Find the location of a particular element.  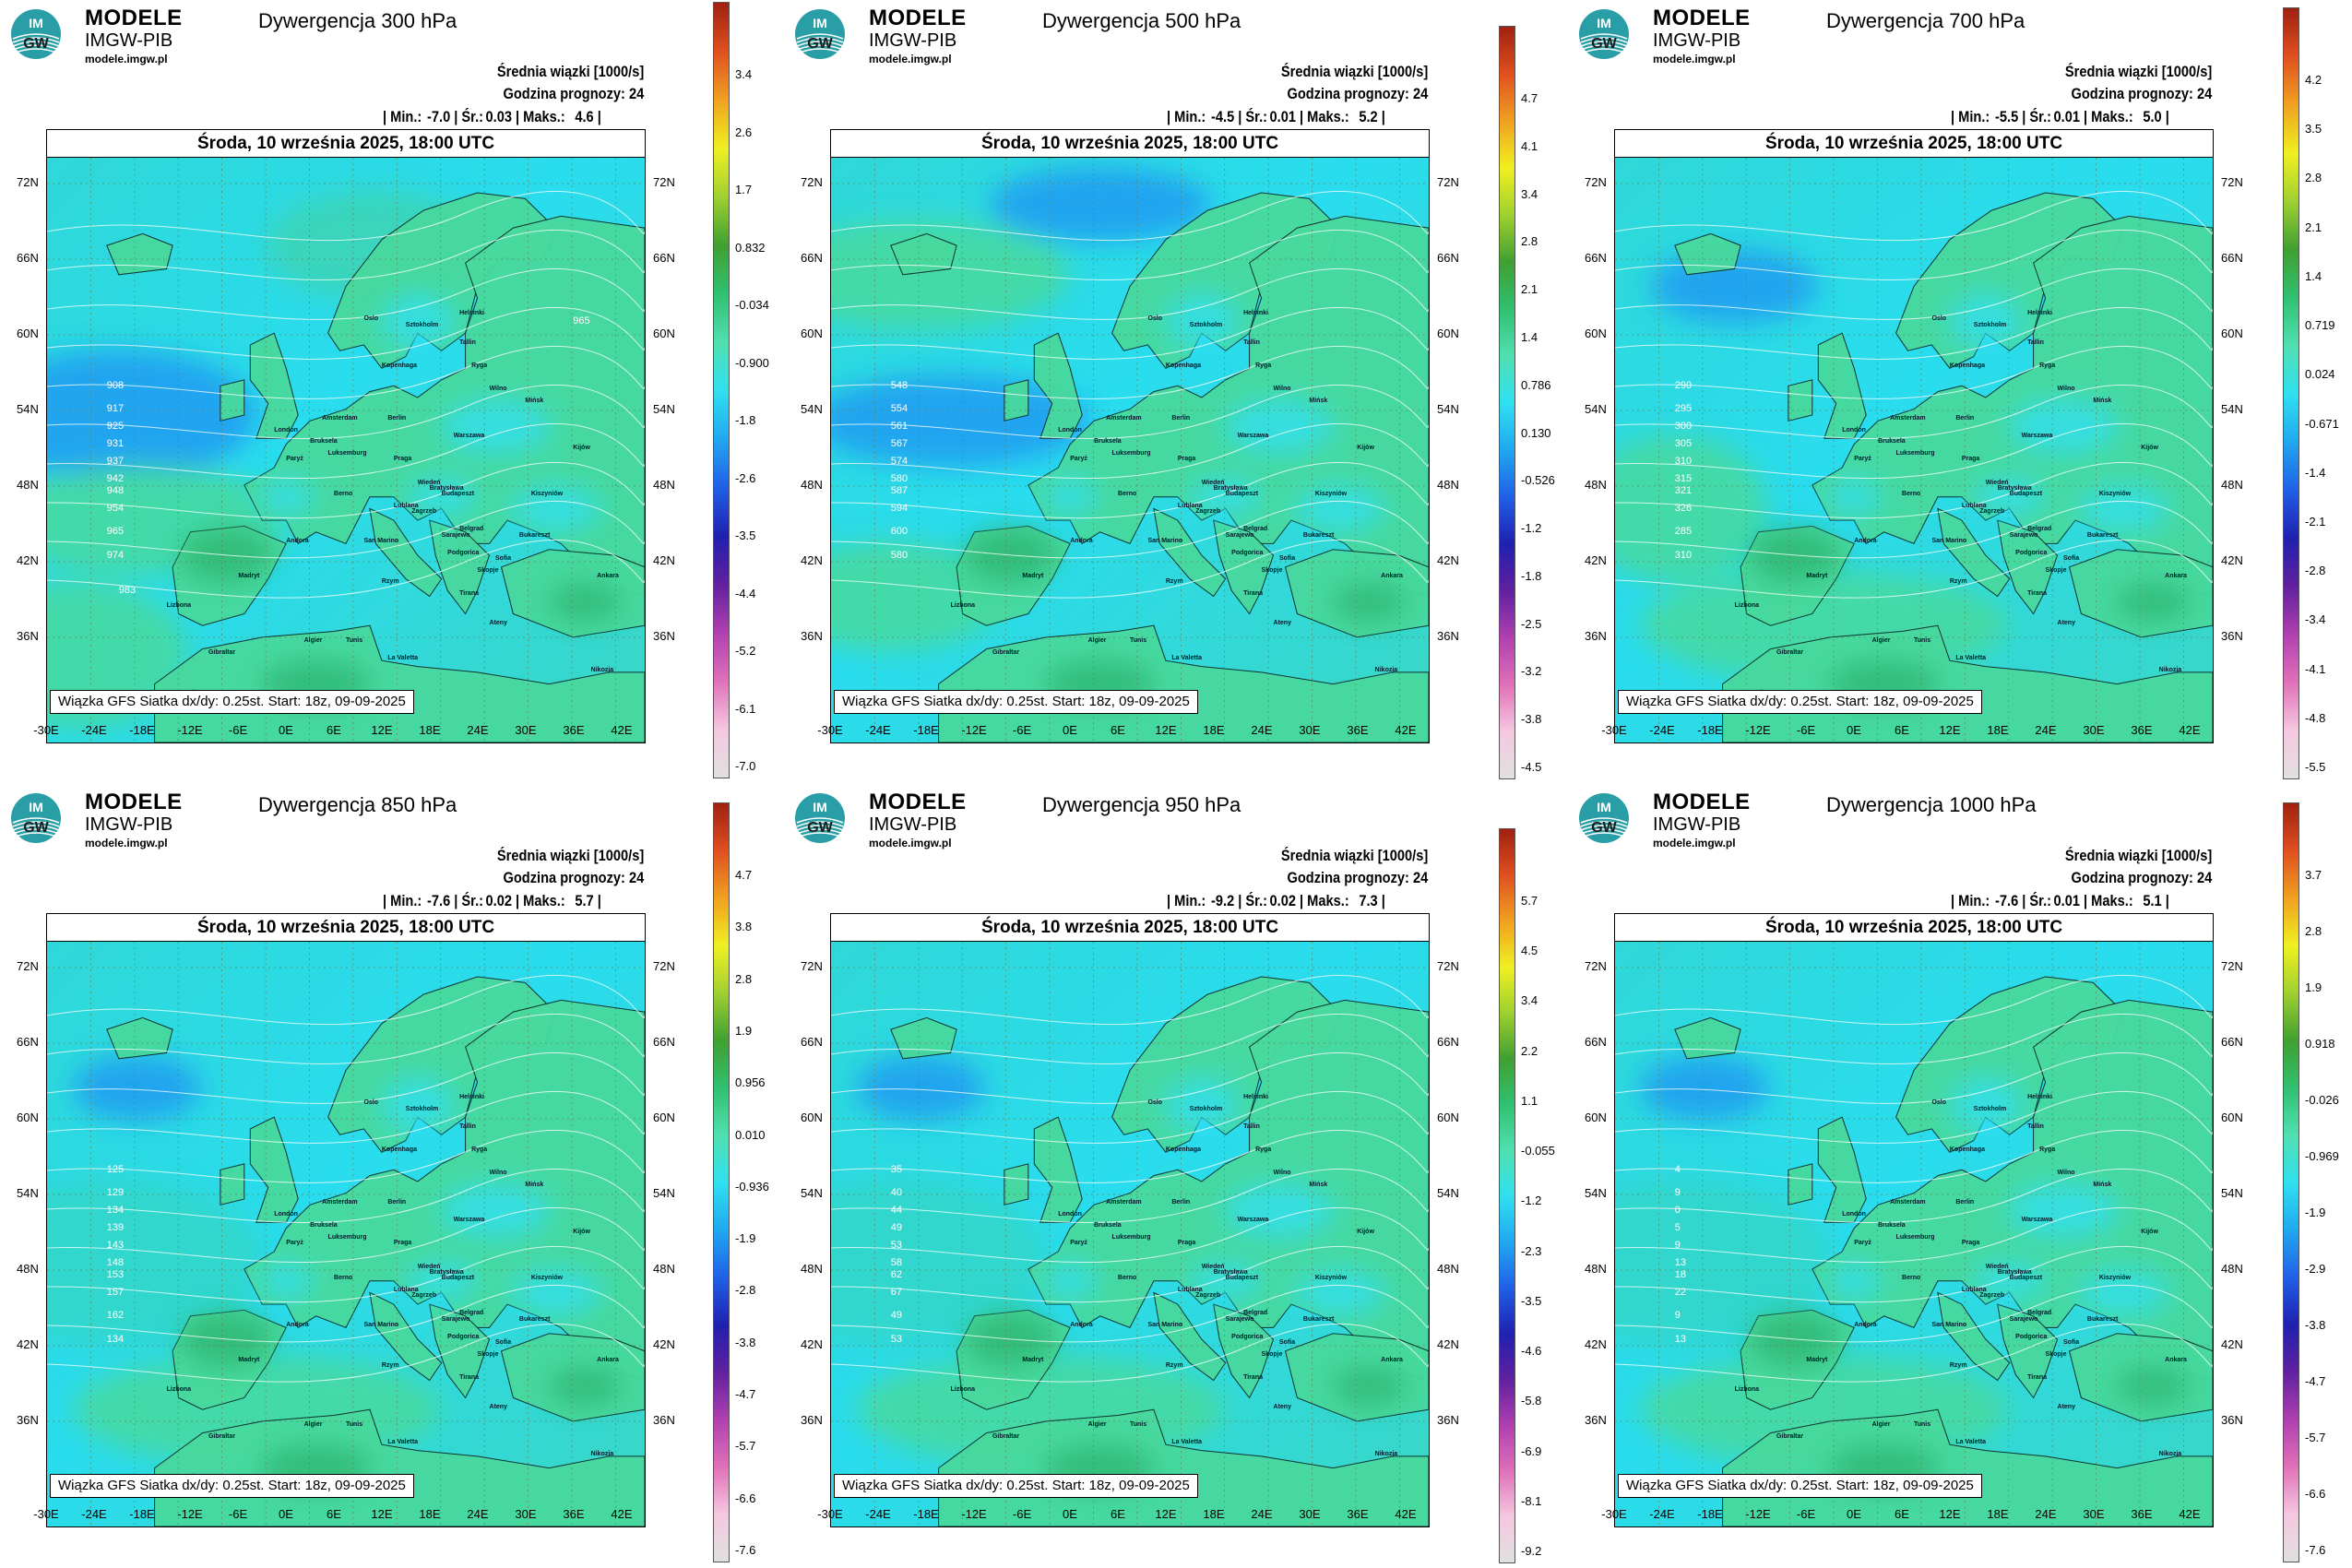

colorbar-tick: -0.055 is located at coordinates (1538, 1151).